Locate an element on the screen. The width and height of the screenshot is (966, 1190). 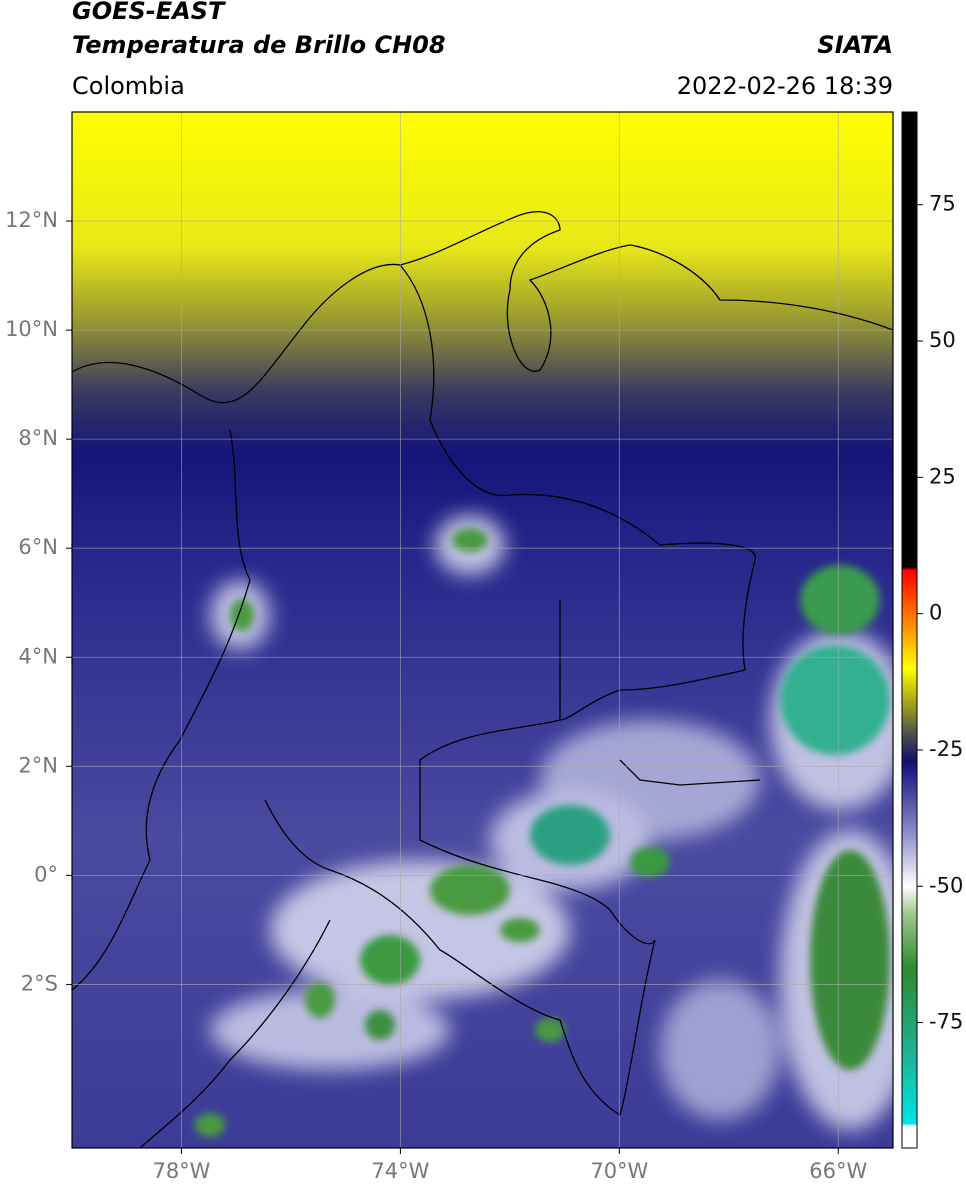
y-tick-label: 0° is located at coordinates (46, 874).